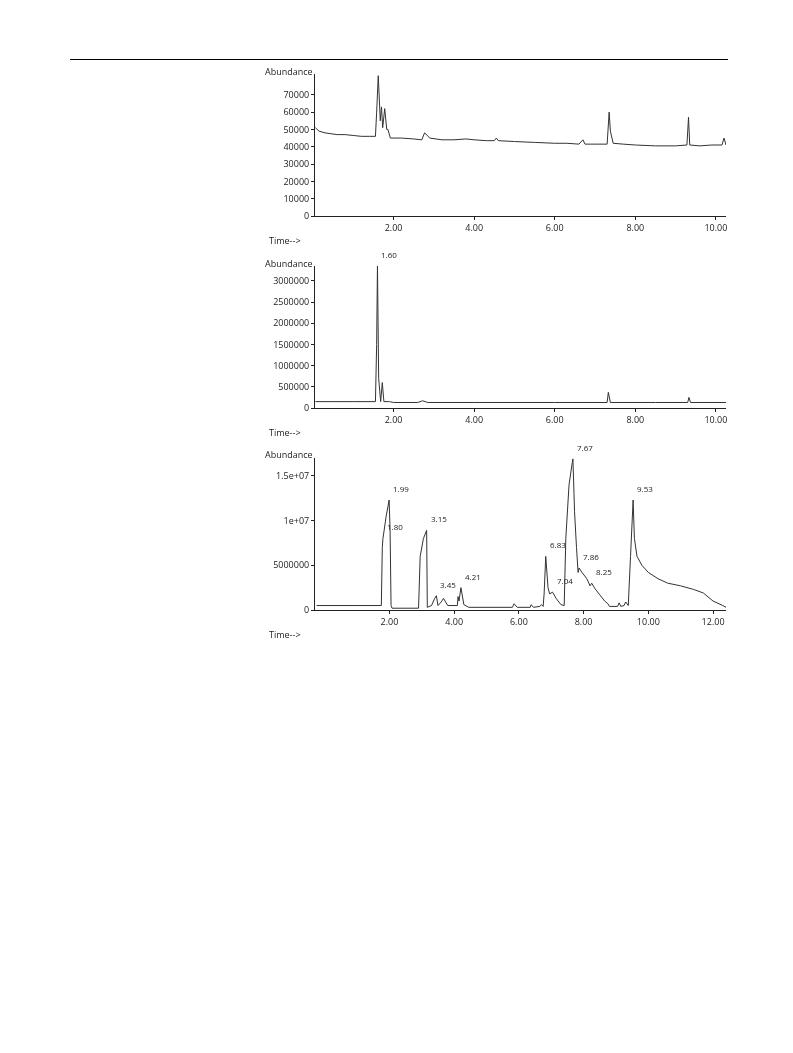  Describe the element at coordinates (296, 146) in the screenshot. I see `y-tick-label: 40000` at that location.